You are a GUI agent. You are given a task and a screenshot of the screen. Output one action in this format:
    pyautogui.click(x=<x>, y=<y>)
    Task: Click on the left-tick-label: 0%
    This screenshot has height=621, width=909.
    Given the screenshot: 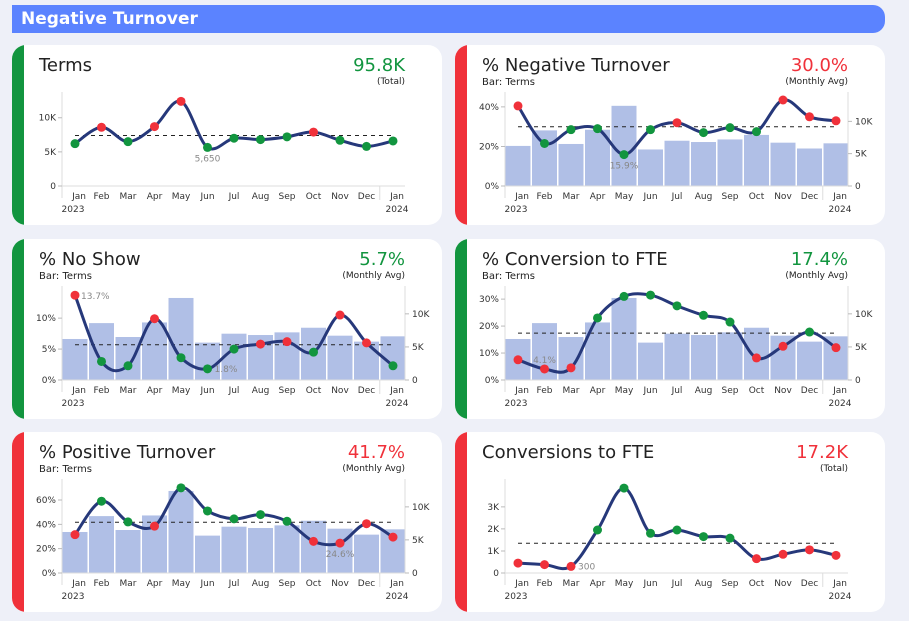 What is the action you would take?
    pyautogui.click(x=492, y=187)
    